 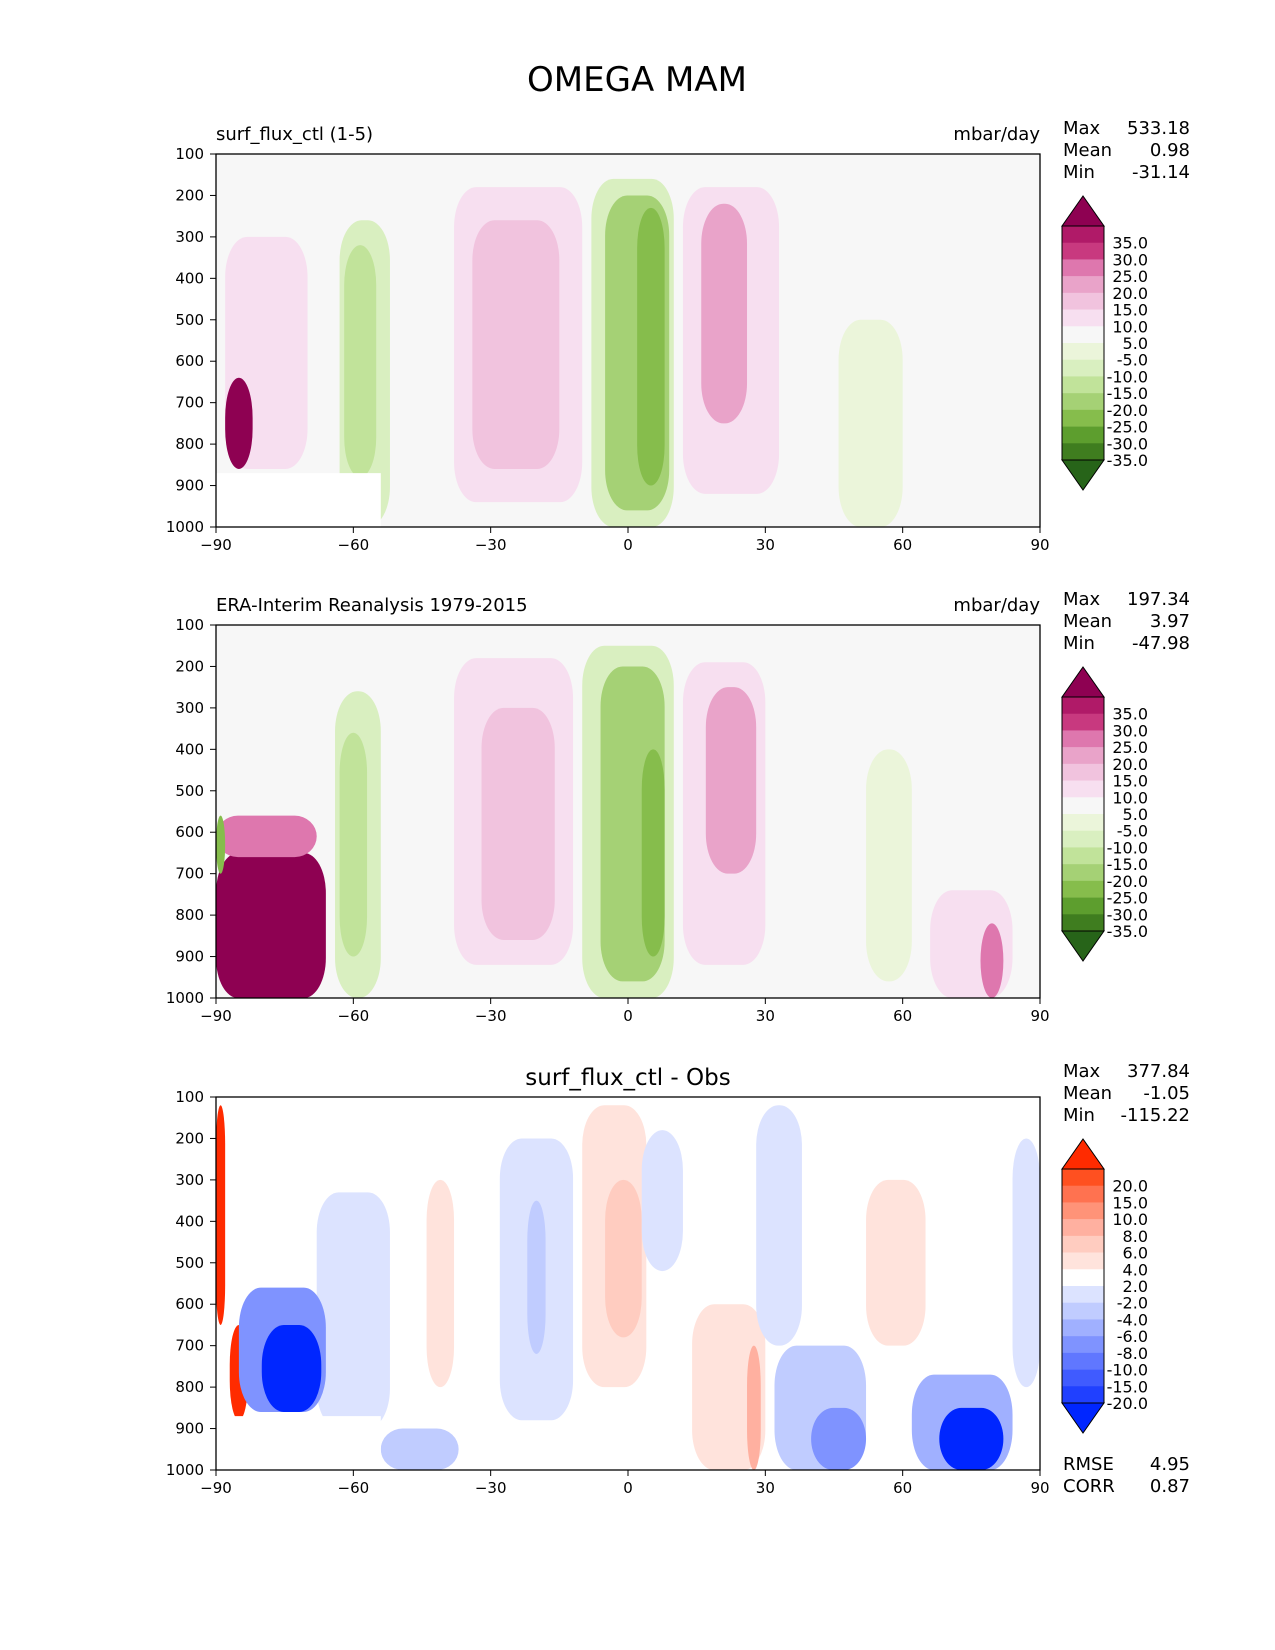 What do you see at coordinates (1158, 599) in the screenshot?
I see `stat-value-max: 197.34` at bounding box center [1158, 599].